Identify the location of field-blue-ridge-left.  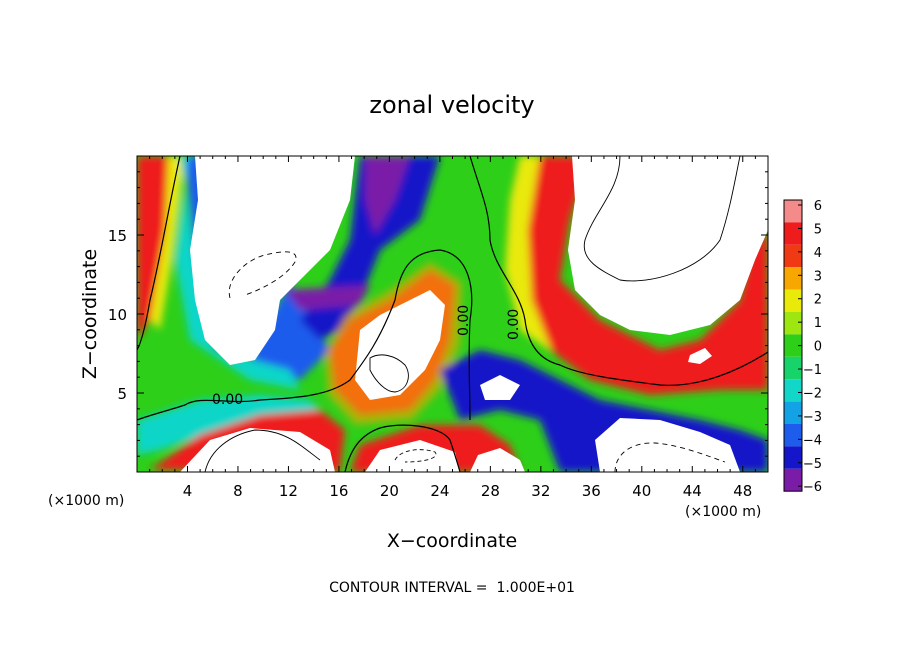
(257, 268).